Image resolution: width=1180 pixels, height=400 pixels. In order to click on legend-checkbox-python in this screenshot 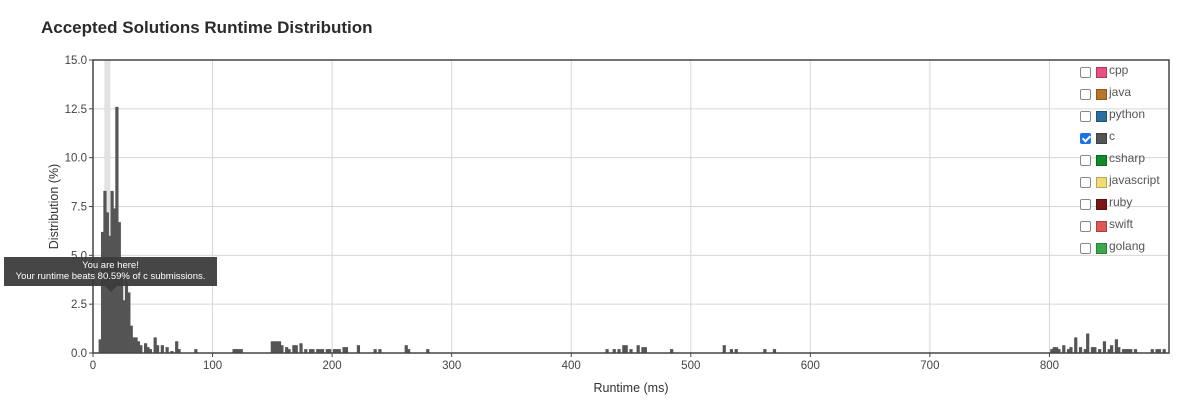, I will do `click(1085, 116)`.